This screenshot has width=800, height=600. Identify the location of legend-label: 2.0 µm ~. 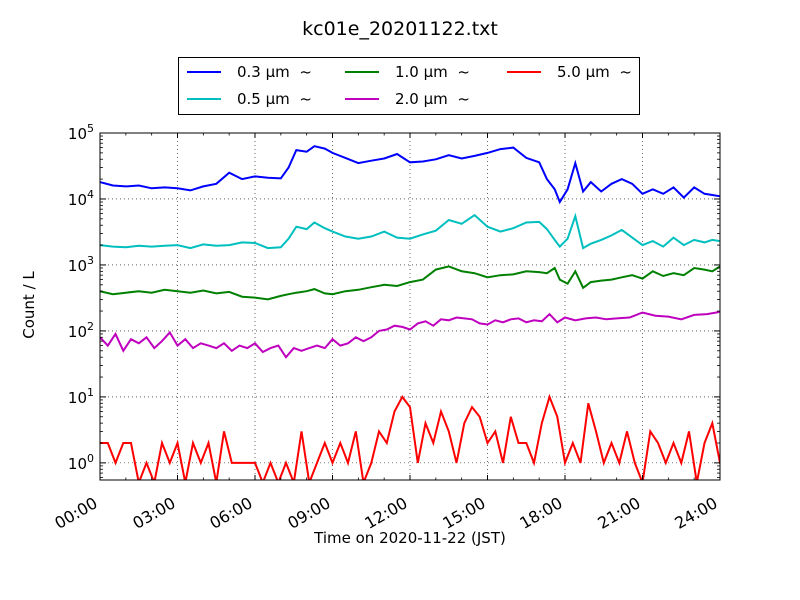
(432, 99).